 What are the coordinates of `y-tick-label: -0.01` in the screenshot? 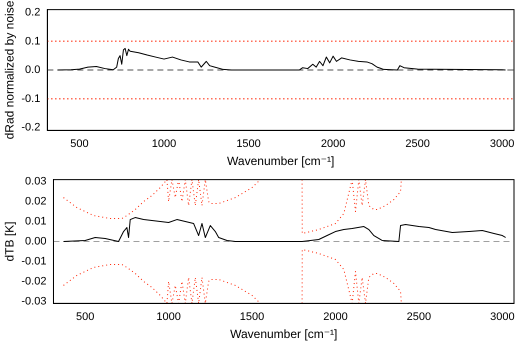 It's located at (33, 262).